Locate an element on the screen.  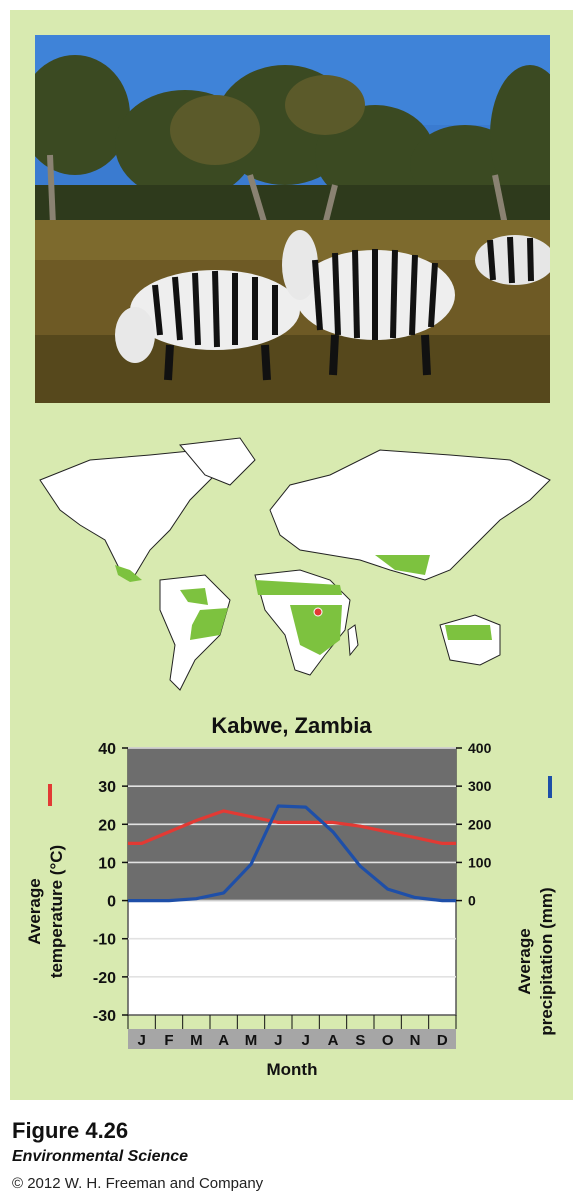
savanna-central-america is located at coordinates (128, 573).